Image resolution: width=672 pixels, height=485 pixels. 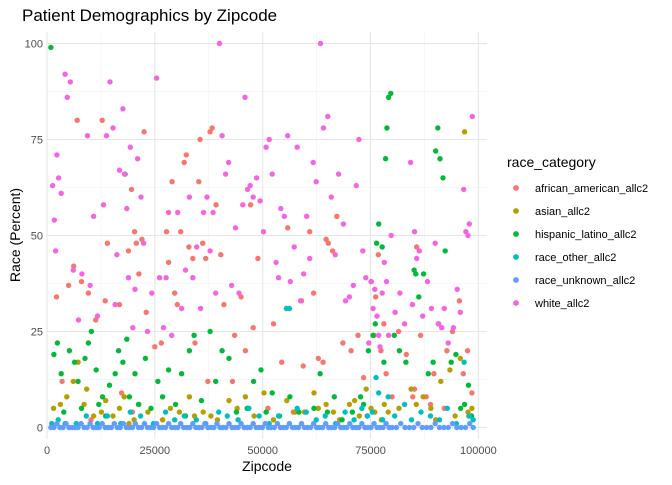 What do you see at coordinates (262, 451) in the screenshot?
I see `x-tick-label: 50000` at bounding box center [262, 451].